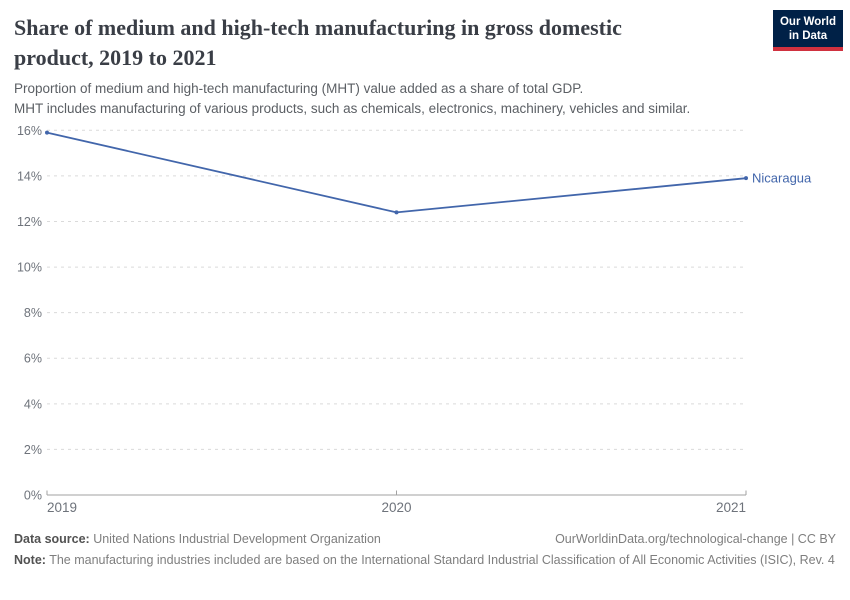 This screenshot has width=850, height=600. I want to click on owid-logo: Our World in Data, so click(807, 30).